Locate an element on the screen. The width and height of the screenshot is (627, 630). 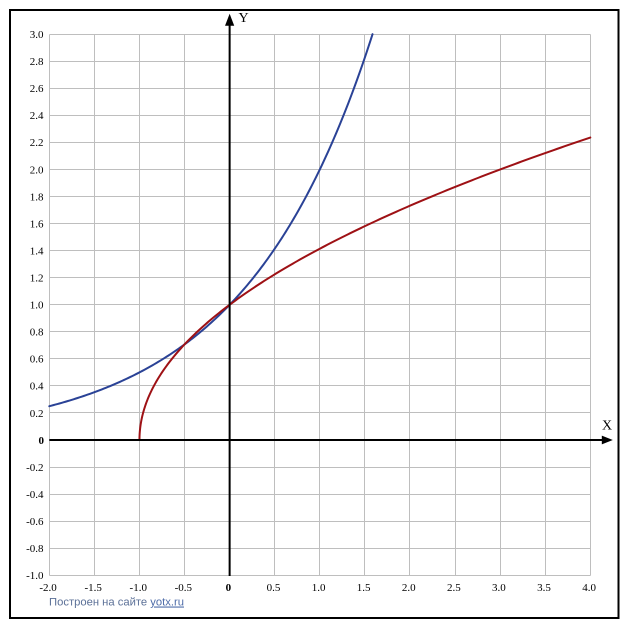
svg-text: -1.5 is located at coordinates (93, 588).